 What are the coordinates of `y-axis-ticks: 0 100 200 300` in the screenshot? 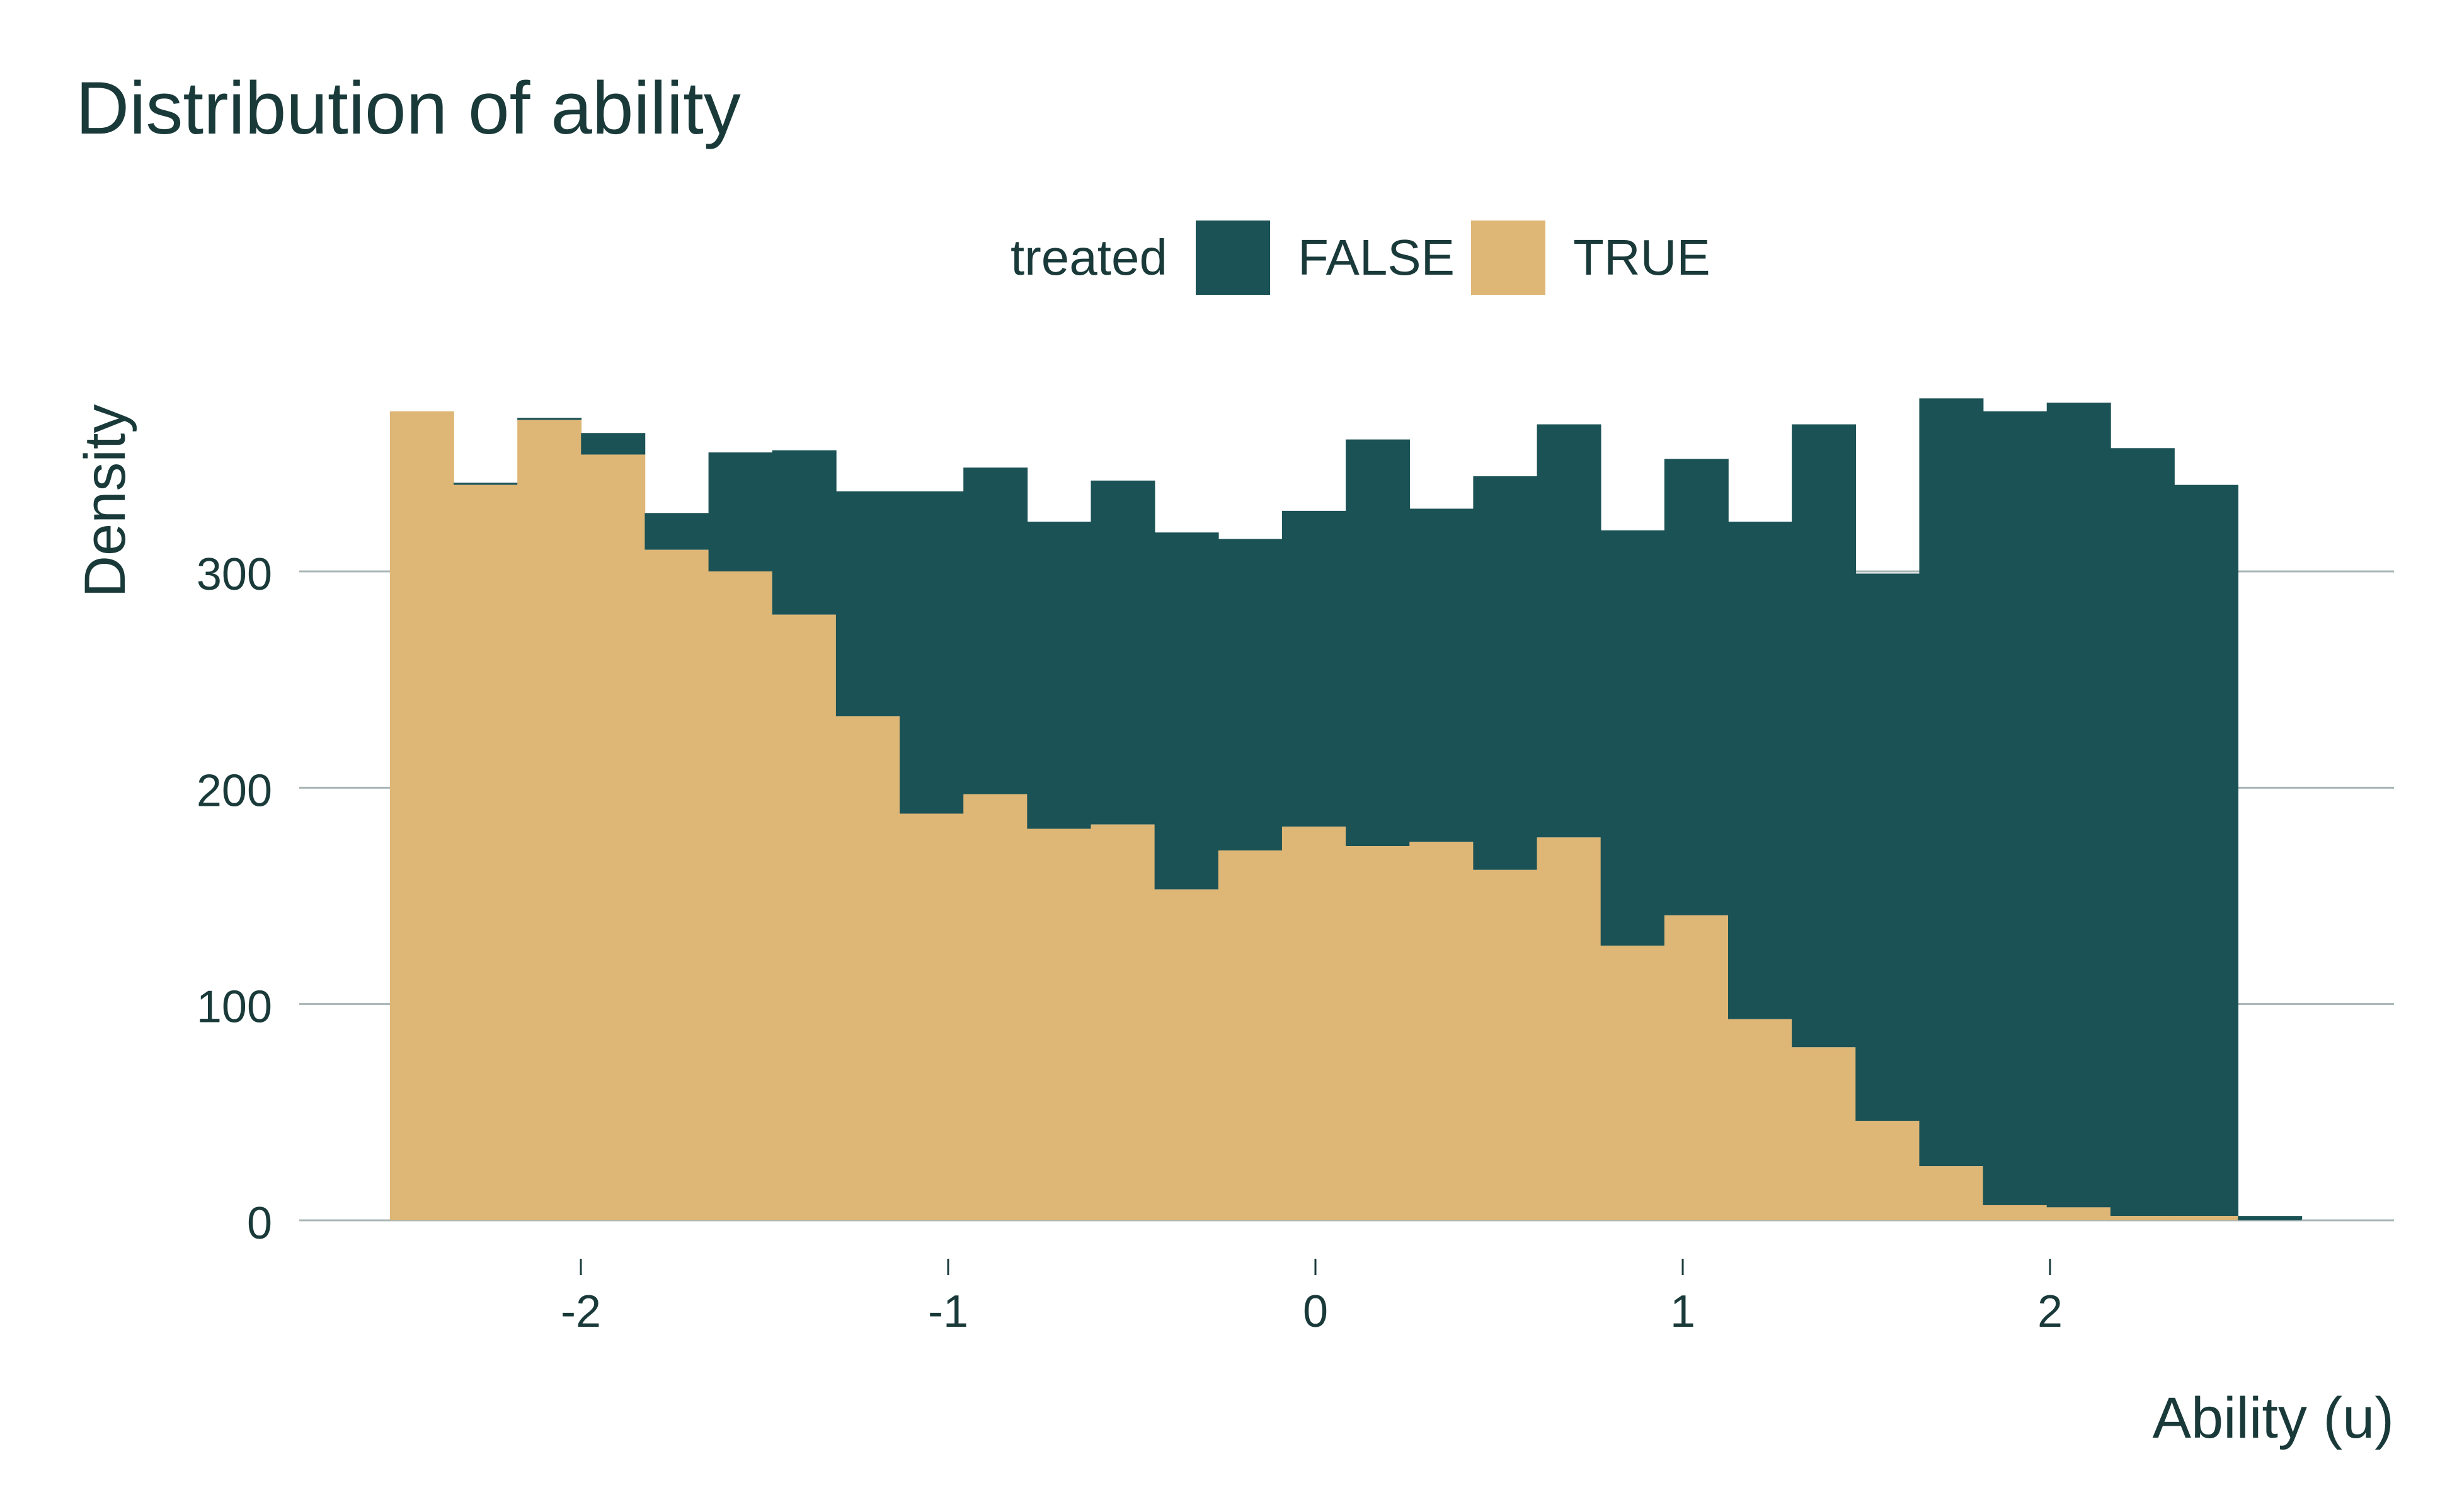 It's located at (234, 899).